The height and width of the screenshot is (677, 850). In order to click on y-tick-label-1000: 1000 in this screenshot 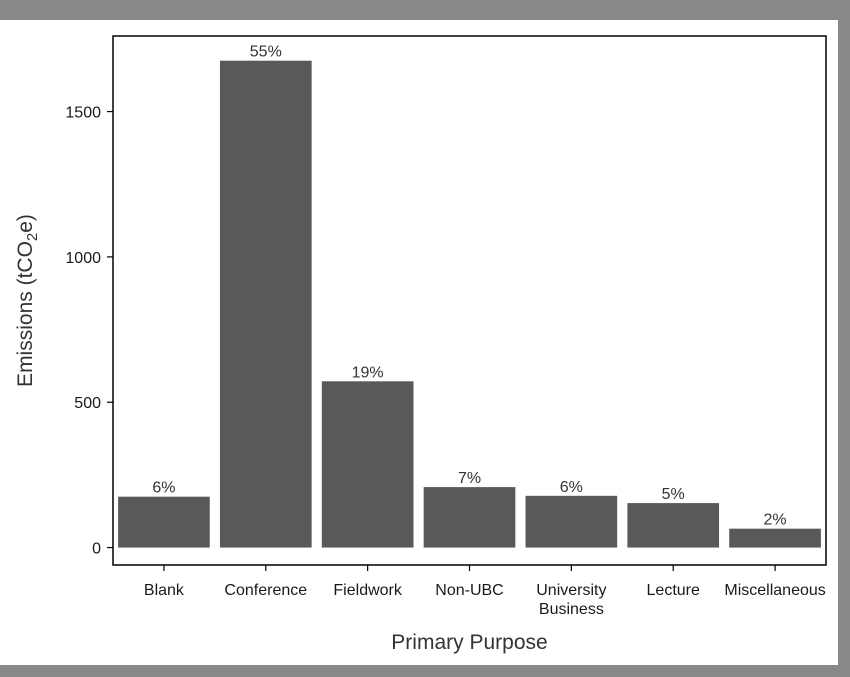, I will do `click(83, 258)`.